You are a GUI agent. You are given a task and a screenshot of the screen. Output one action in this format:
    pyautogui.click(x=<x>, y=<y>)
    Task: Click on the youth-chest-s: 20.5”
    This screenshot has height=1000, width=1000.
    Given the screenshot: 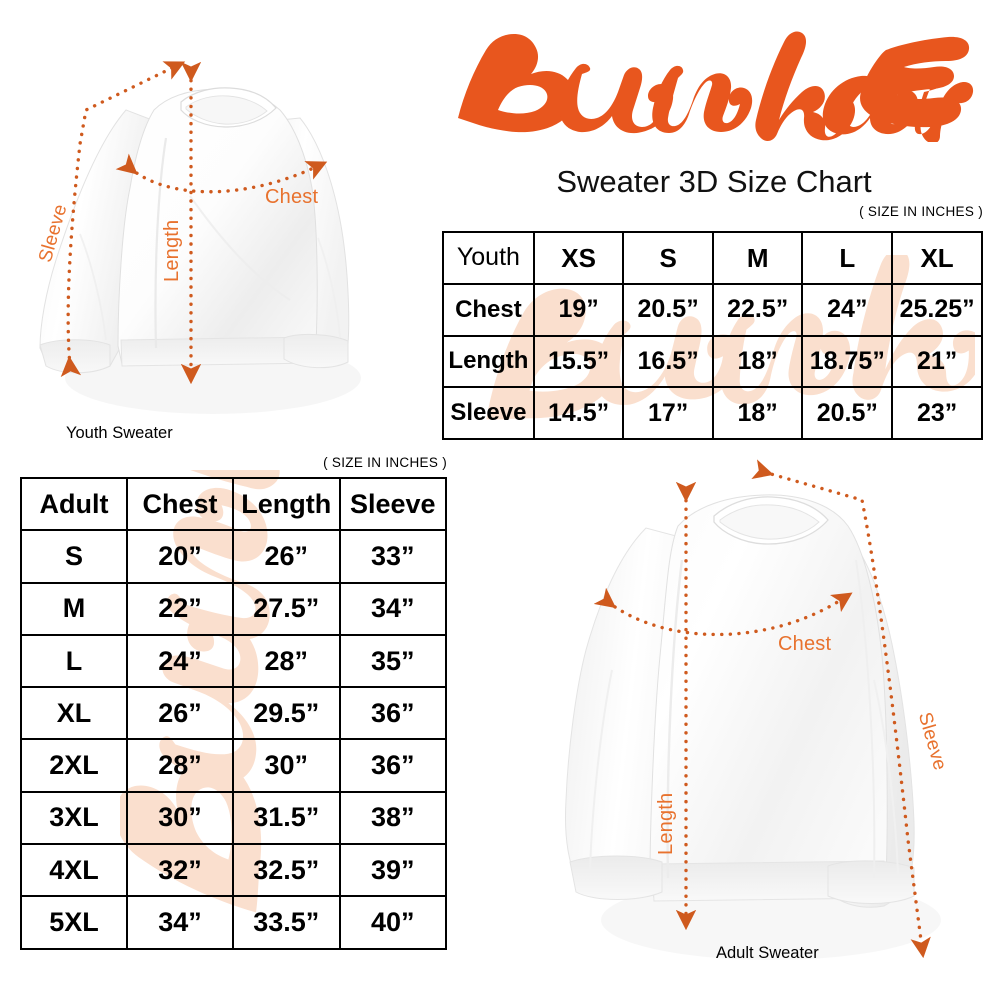 What is the action you would take?
    pyautogui.click(x=668, y=309)
    